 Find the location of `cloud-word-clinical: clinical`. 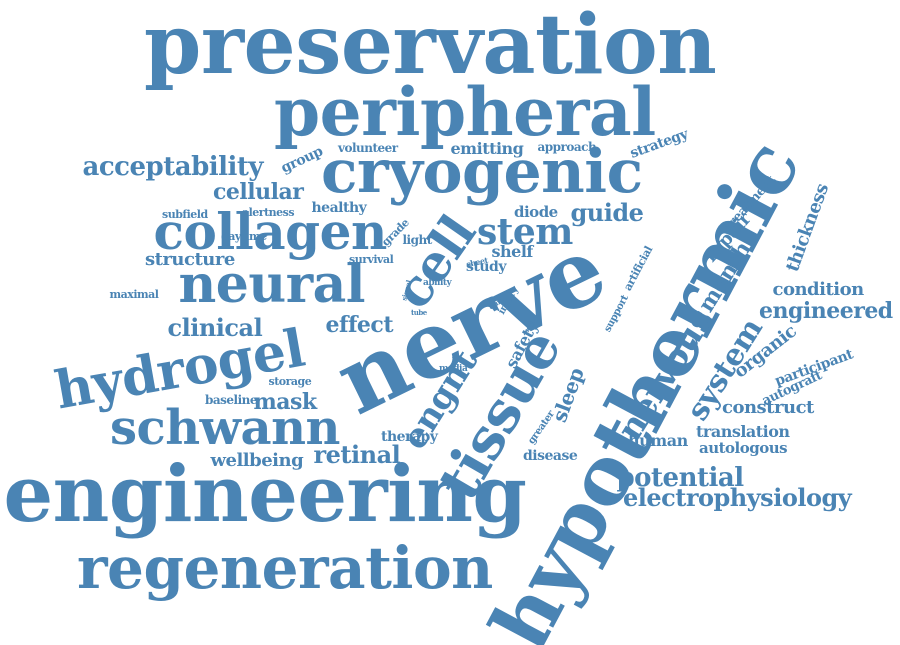

cloud-word-clinical: clinical is located at coordinates (215, 327).